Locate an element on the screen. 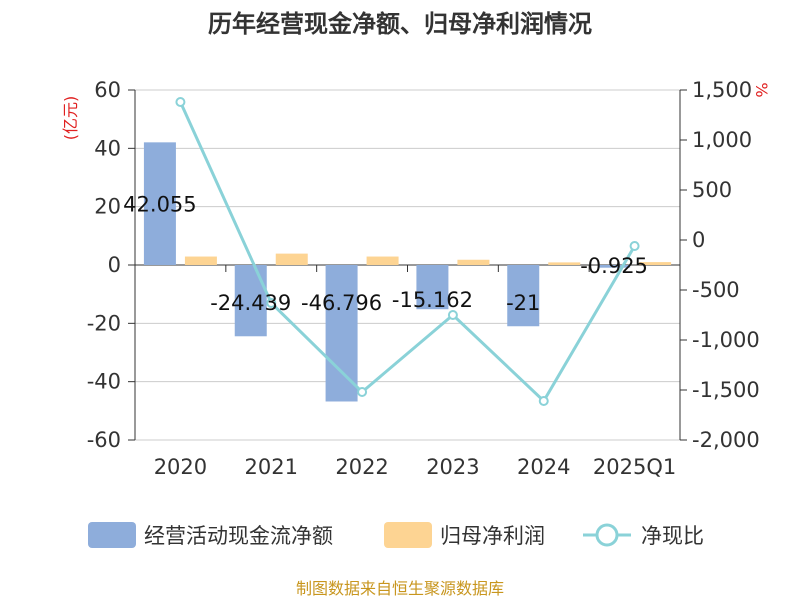 The height and width of the screenshot is (600, 800). left-tick-label: 20 is located at coordinates (107, 207).